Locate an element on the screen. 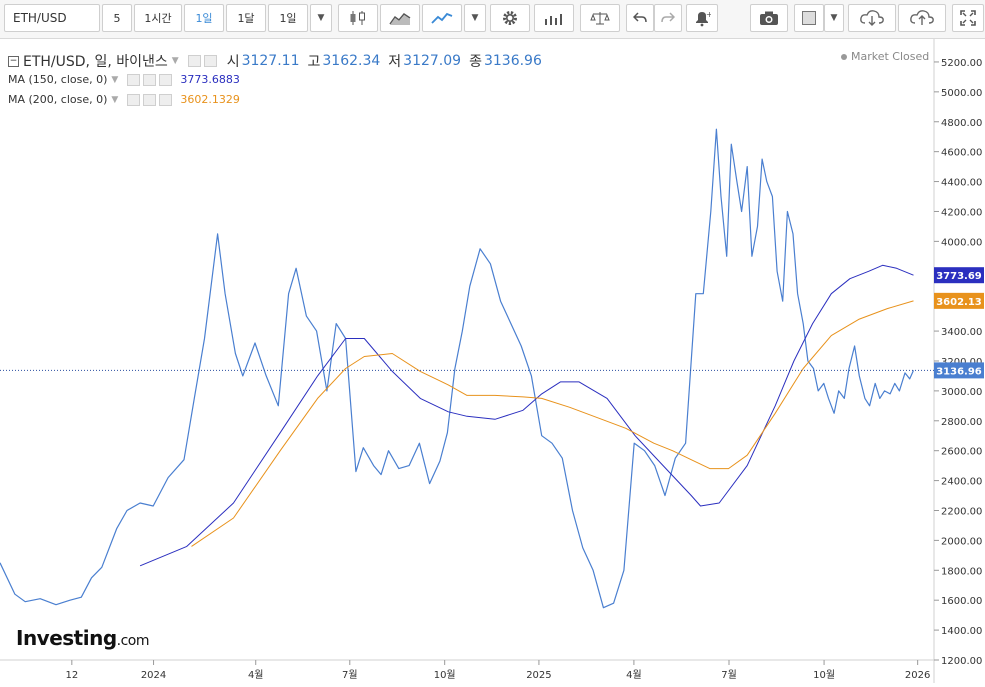 This screenshot has width=985, height=687. redo-button is located at coordinates (668, 18).